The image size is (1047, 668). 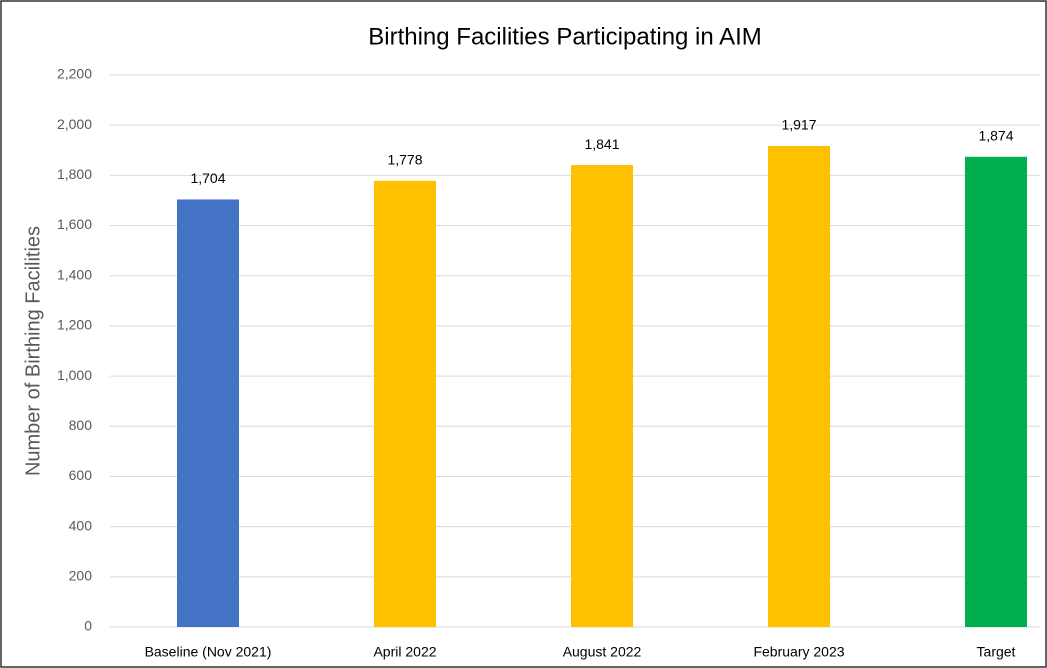 I want to click on y-tick-label: 1,200, so click(x=74, y=325).